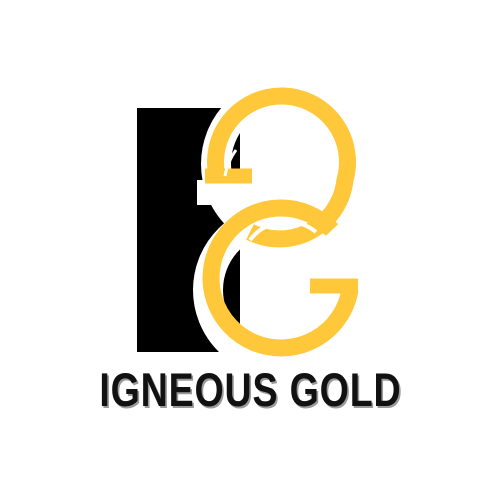 This screenshot has height=500, width=500. Describe the element at coordinates (280, 278) in the screenshot. I see `gold-g-curve` at that location.